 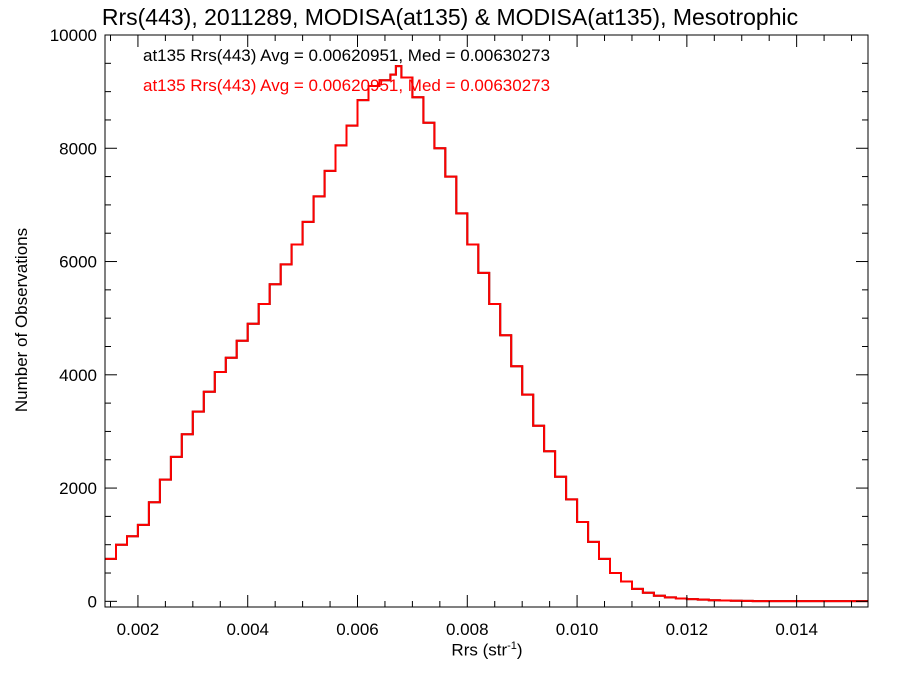 I want to click on x-tick-label: 0.004, so click(x=247, y=629).